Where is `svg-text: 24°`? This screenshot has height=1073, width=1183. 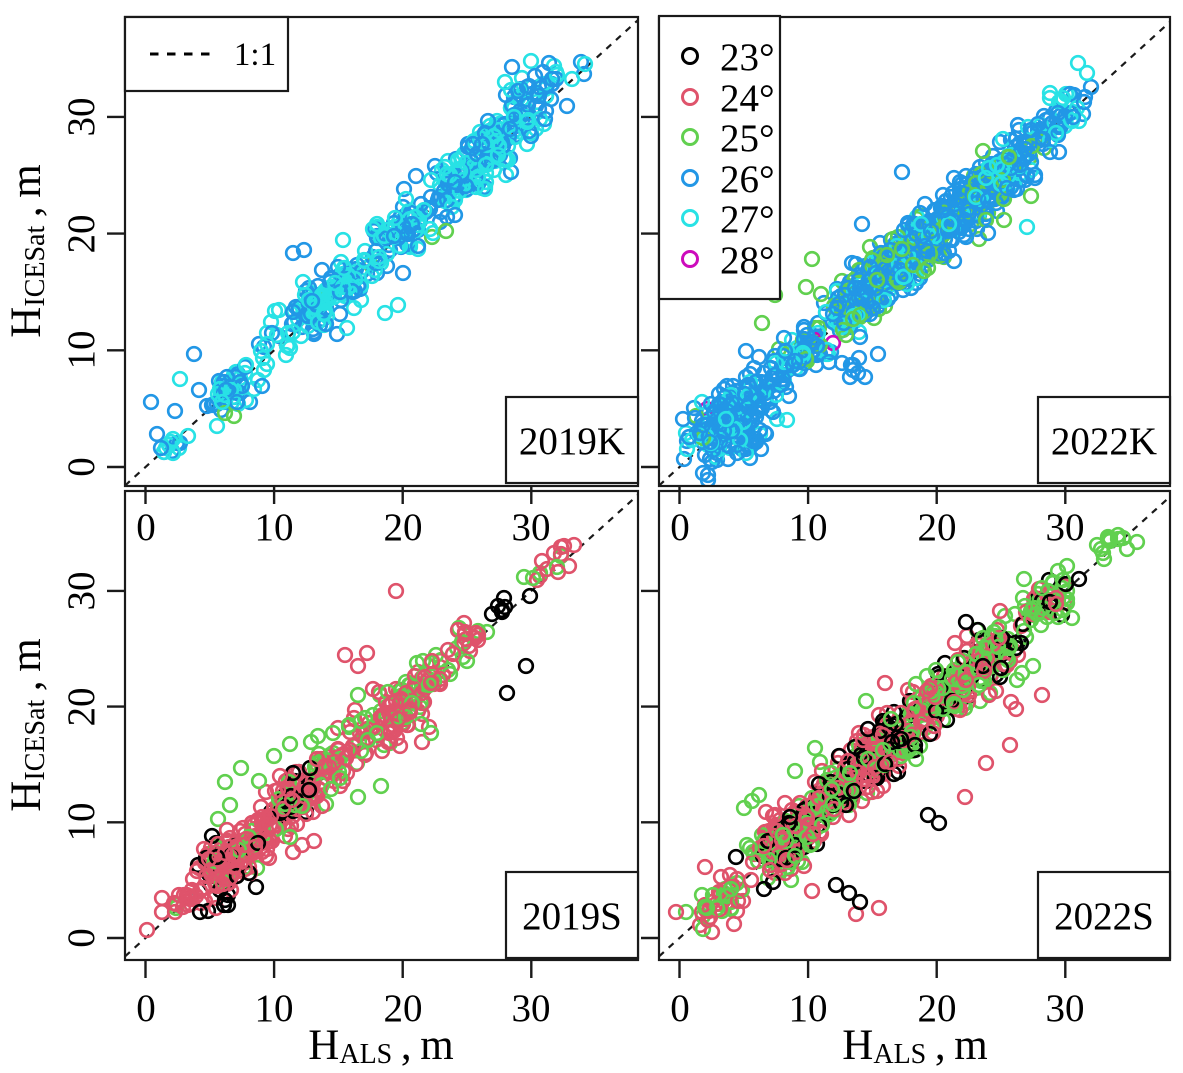 svg-text: 24° is located at coordinates (747, 98).